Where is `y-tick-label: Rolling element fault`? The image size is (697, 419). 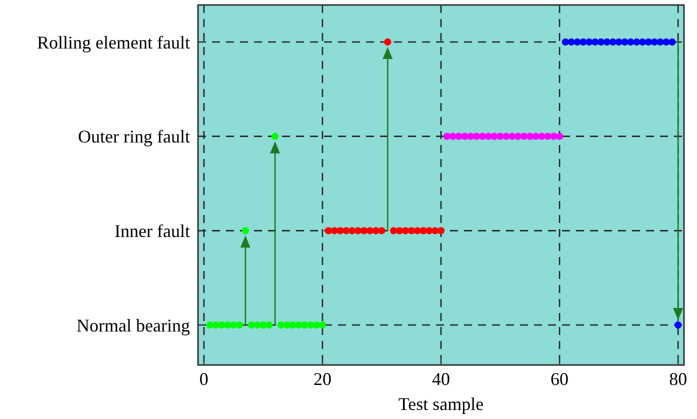 y-tick-label: Rolling element fault is located at coordinates (113, 42).